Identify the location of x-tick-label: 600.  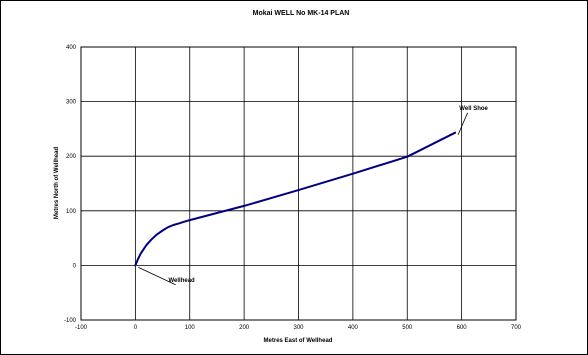
(462, 328).